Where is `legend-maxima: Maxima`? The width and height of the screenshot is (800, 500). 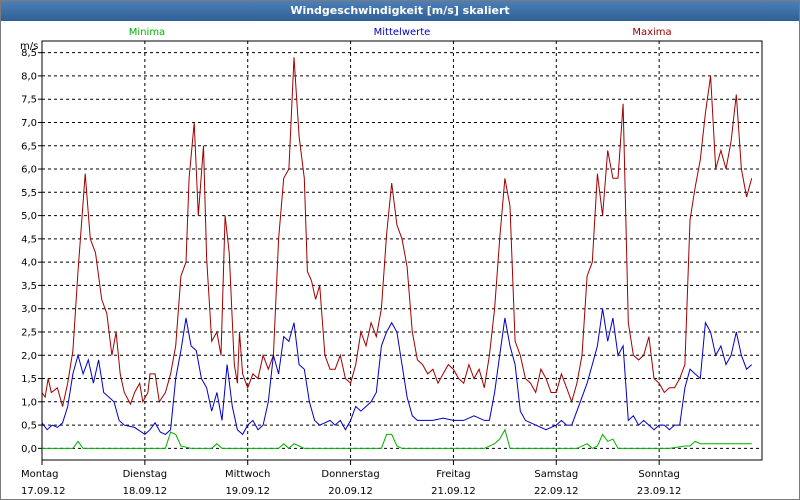
legend-maxima: Maxima is located at coordinates (651, 32).